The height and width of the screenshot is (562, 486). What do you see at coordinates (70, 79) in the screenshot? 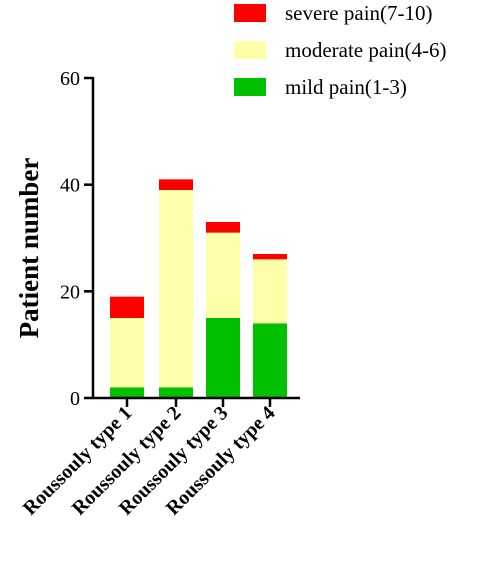
I see `y-tick-label: 60` at bounding box center [70, 79].